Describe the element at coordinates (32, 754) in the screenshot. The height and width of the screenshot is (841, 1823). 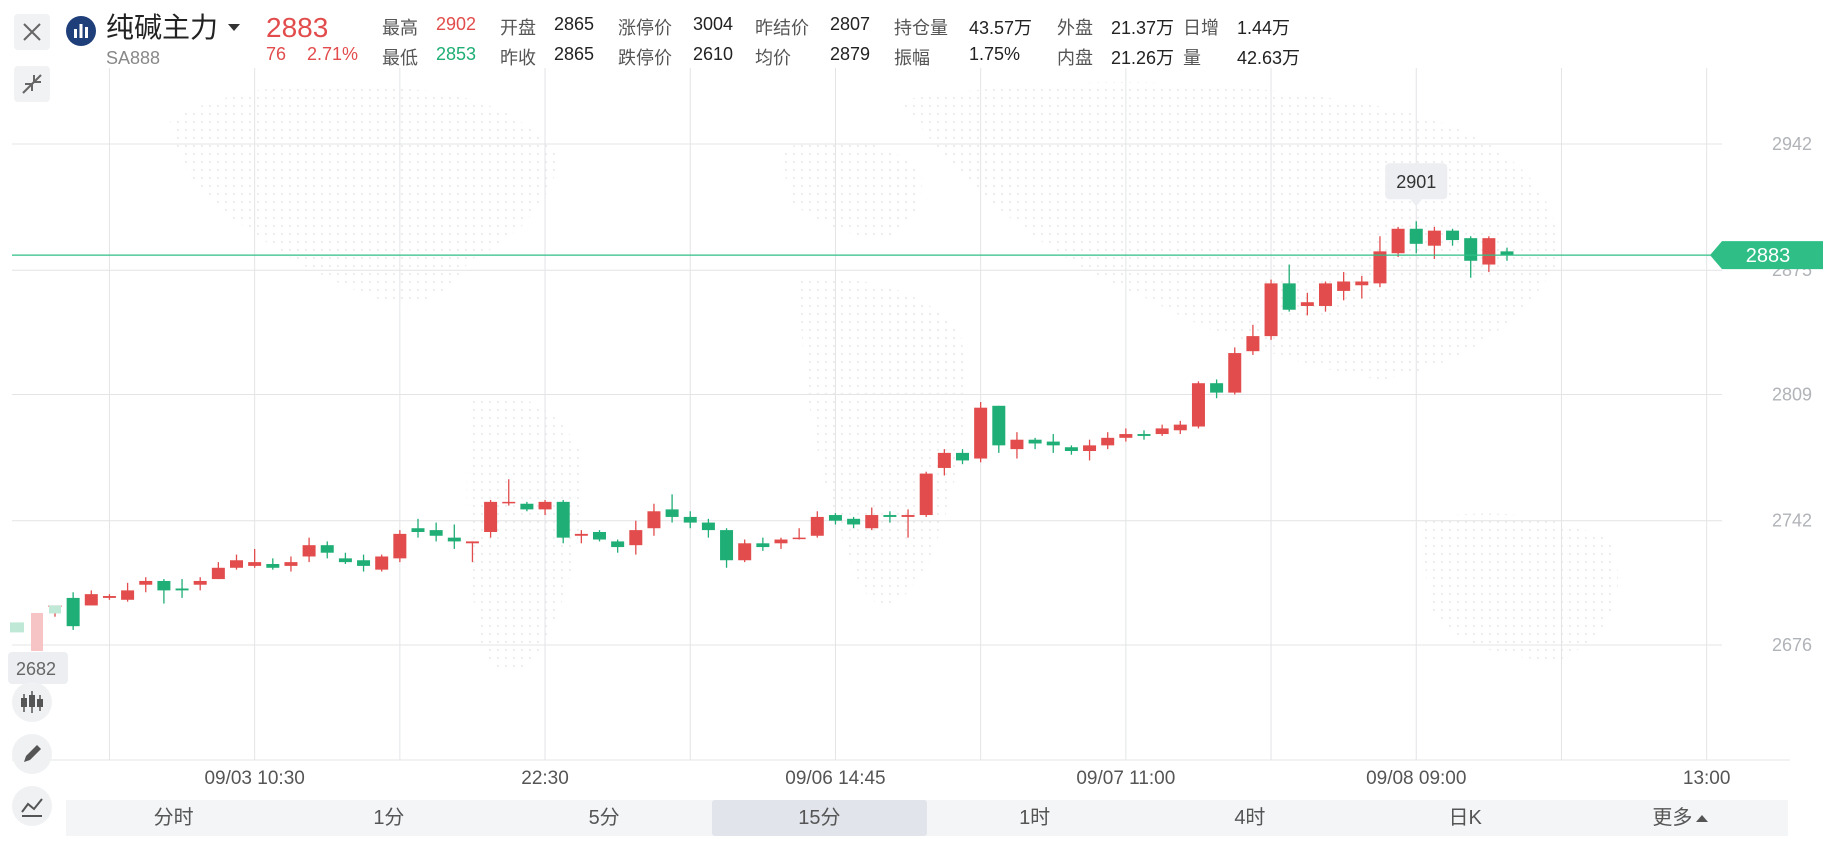
I see `draw-tool-button` at that location.